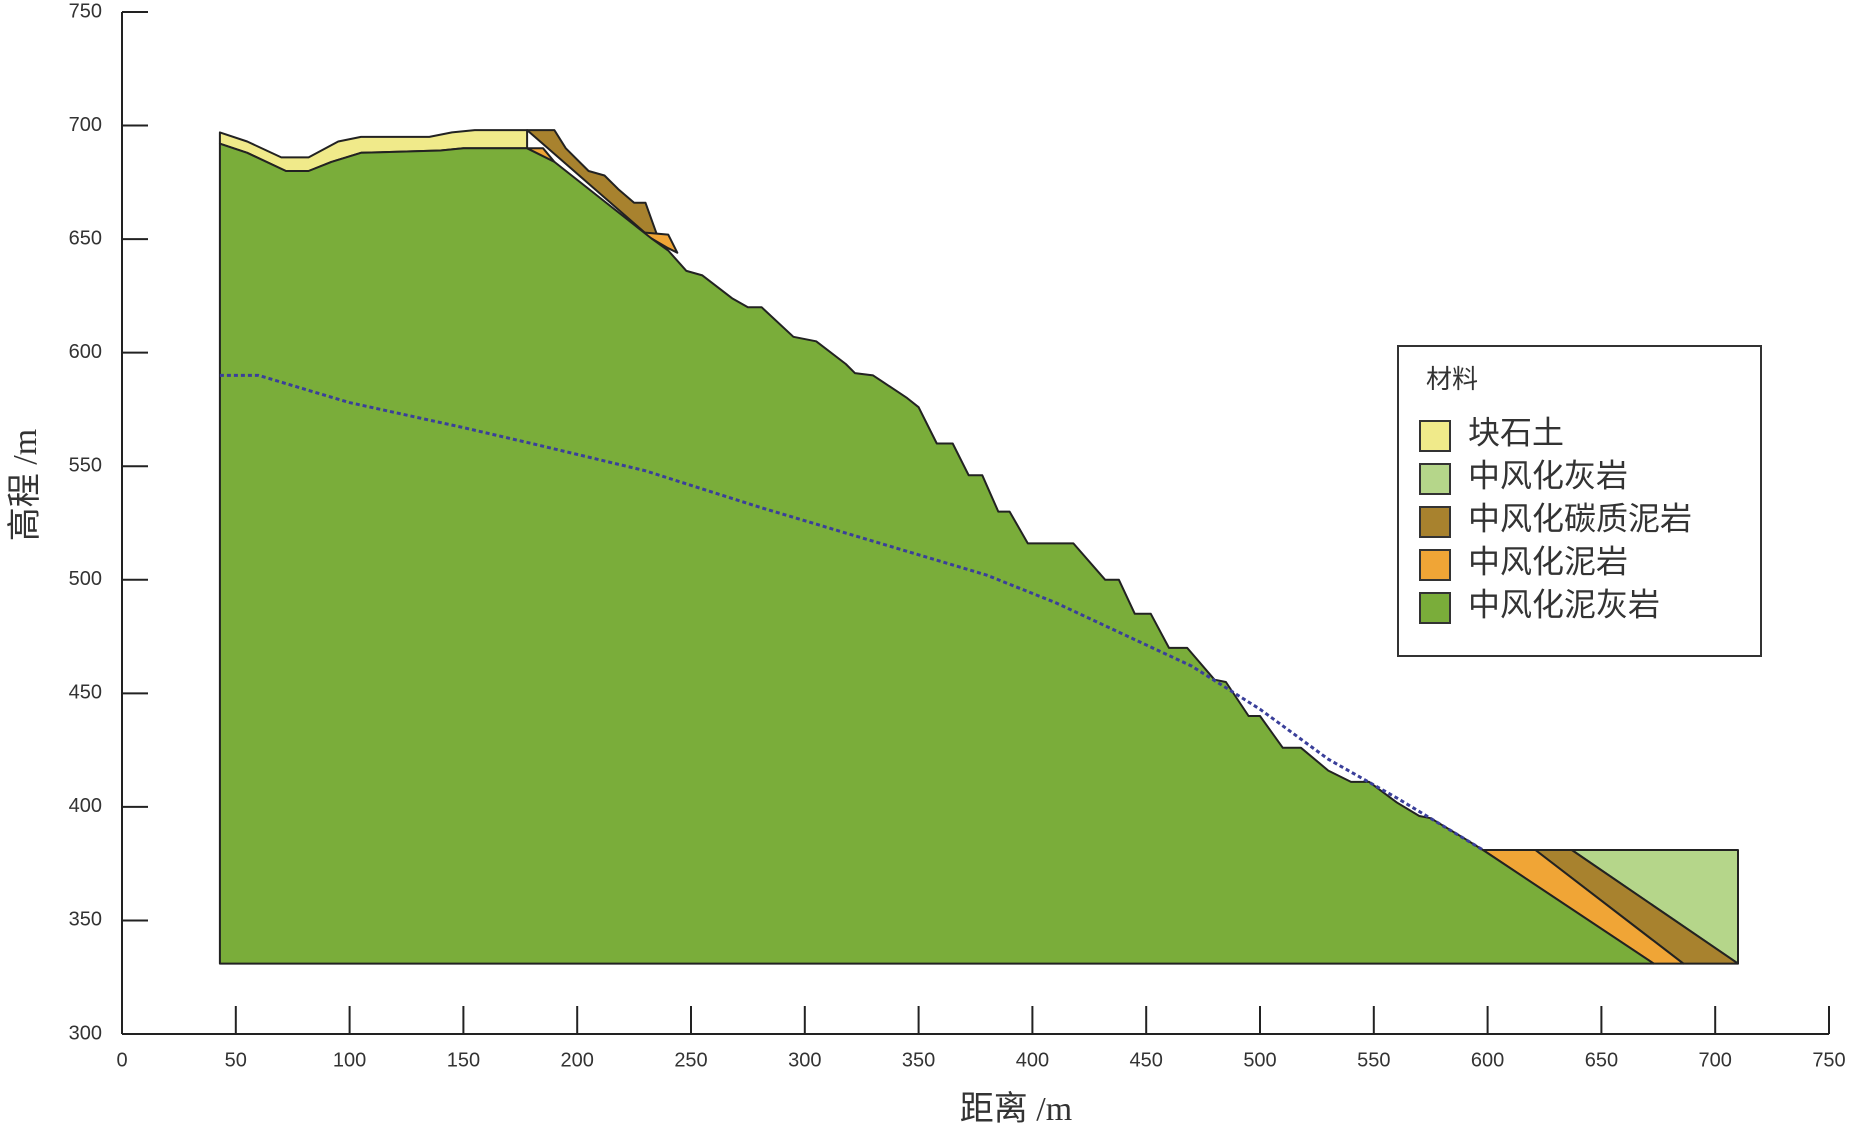 The image size is (1851, 1134). What do you see at coordinates (804, 1060) in the screenshot?
I see `x-tick-label: 300` at bounding box center [804, 1060].